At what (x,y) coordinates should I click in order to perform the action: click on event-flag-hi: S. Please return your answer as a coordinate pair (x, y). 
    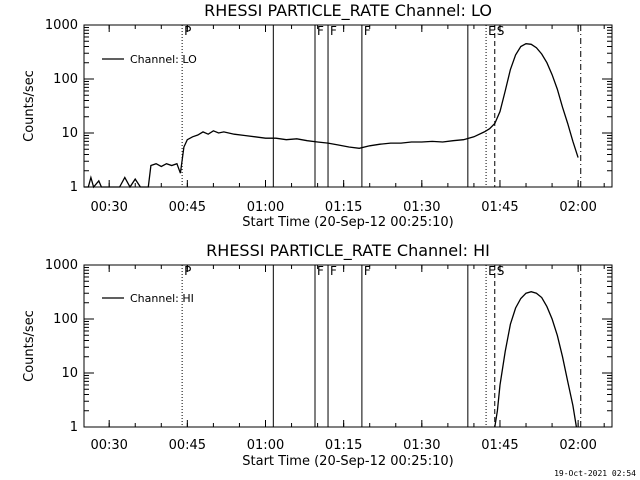
    Looking at the image, I should click on (501, 271).